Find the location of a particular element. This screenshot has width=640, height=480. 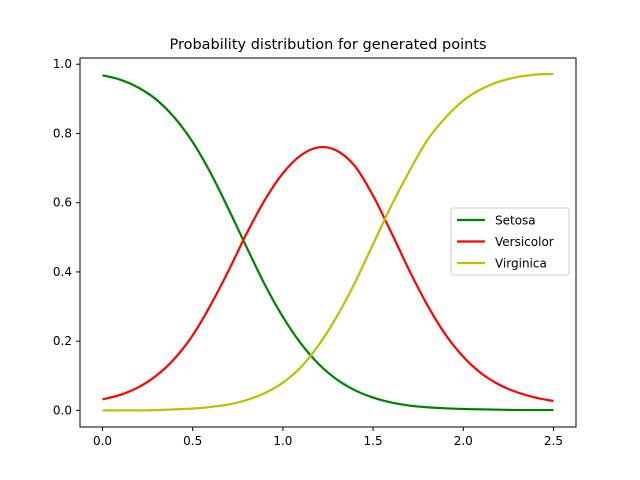

y-tick-label: 1.0 is located at coordinates (62, 64).